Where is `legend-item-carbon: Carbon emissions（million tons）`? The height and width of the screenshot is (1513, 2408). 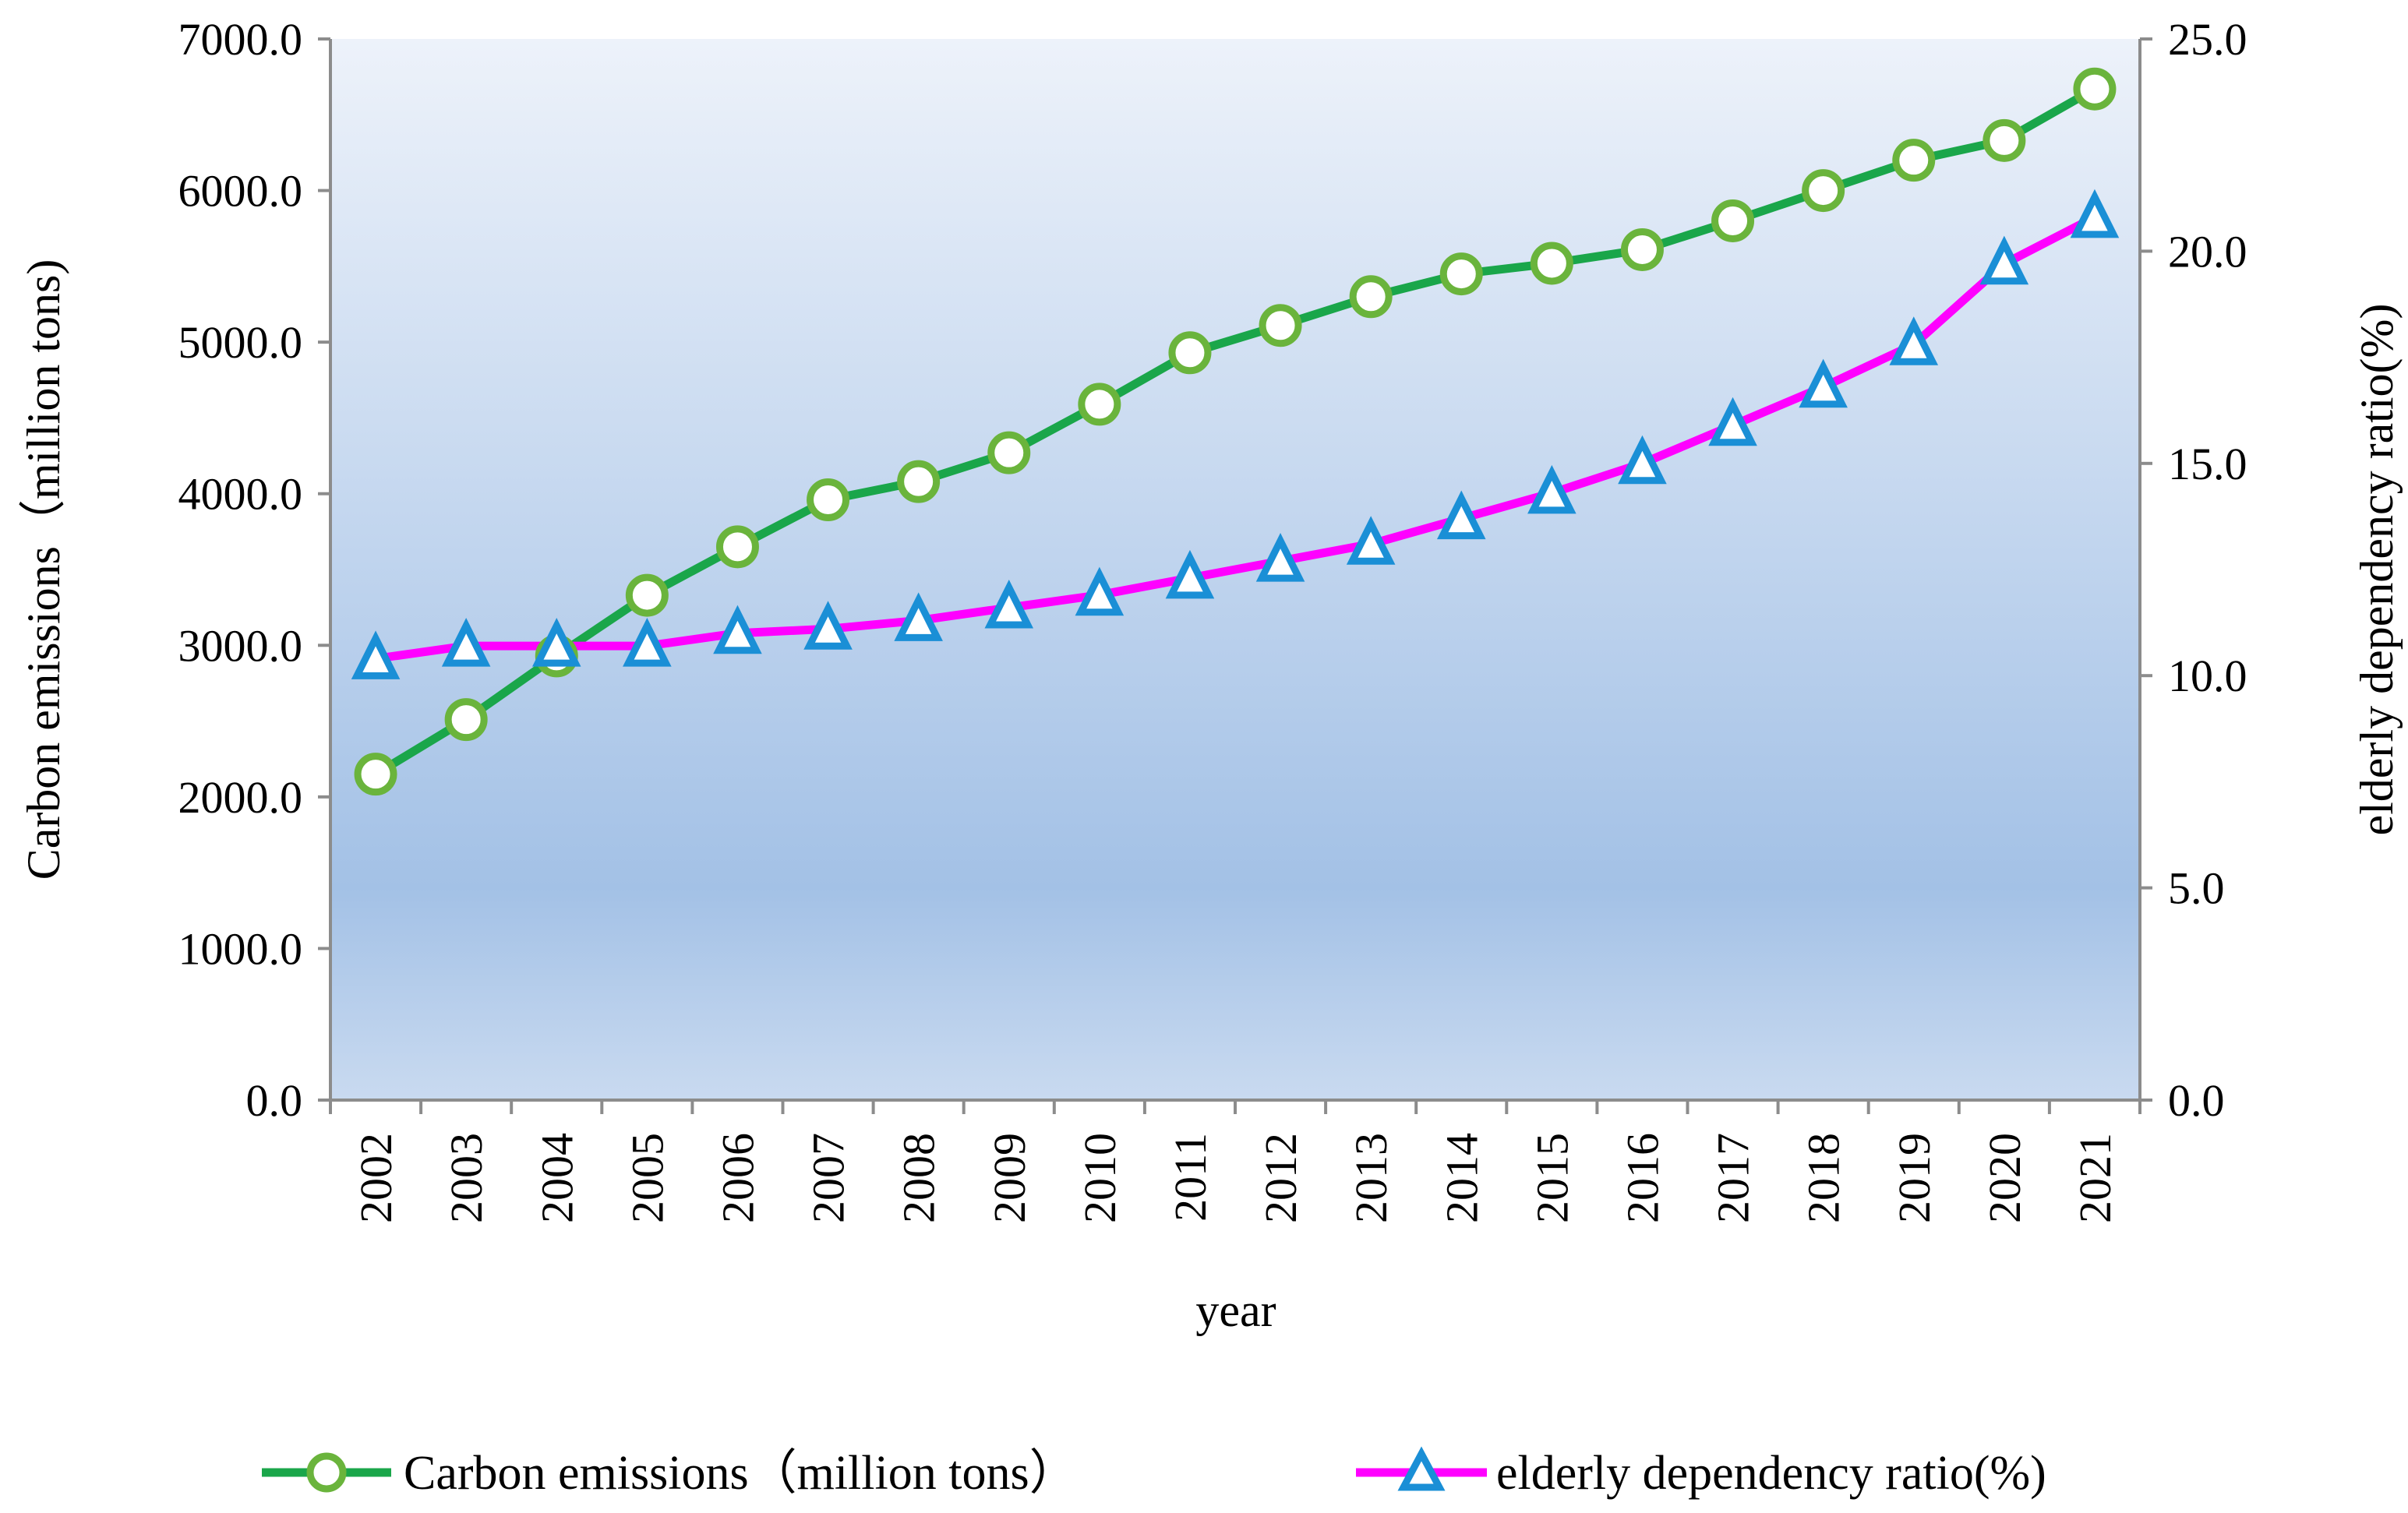
legend-item-carbon: Carbon emissions（million tons） is located at coordinates (670, 1473).